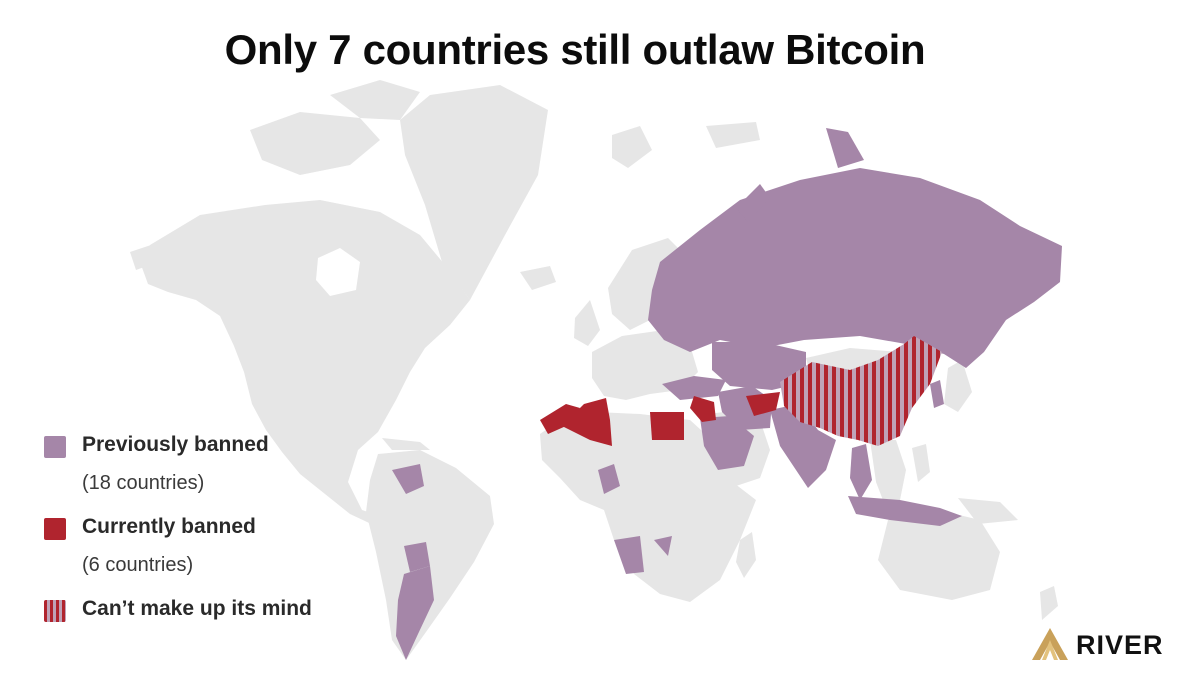 Image resolution: width=1200 pixels, height=675 pixels. Describe the element at coordinates (209, 553) in the screenshot. I see `legend-item-currently-banned: Currently banned (6 countries)` at that location.